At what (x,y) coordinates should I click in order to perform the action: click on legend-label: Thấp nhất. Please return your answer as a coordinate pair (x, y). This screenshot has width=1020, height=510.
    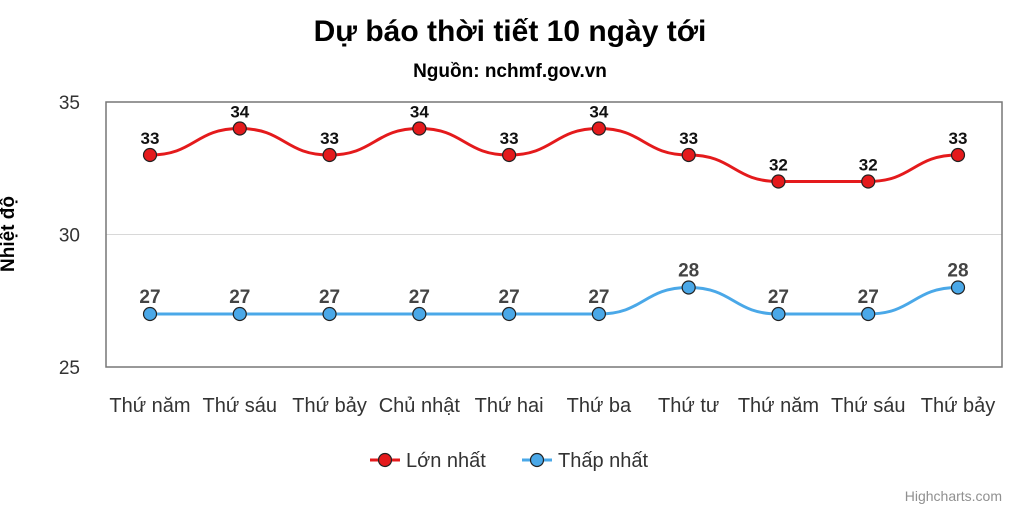
    Looking at the image, I should click on (603, 461).